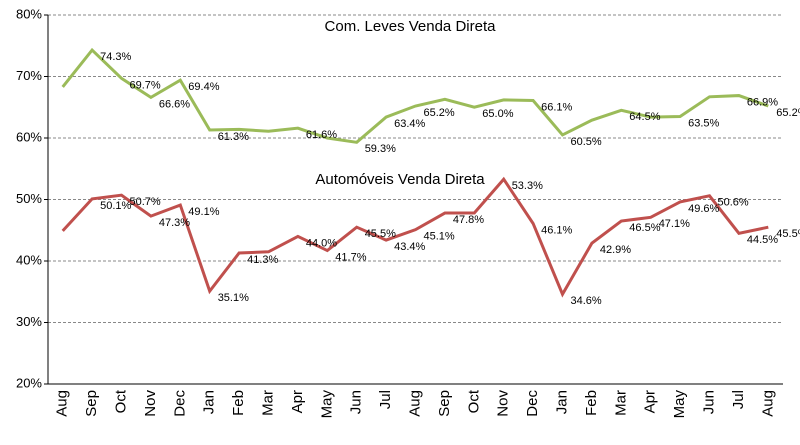  What do you see at coordinates (174, 104) in the screenshot?
I see `data-label: 66.6%` at bounding box center [174, 104].